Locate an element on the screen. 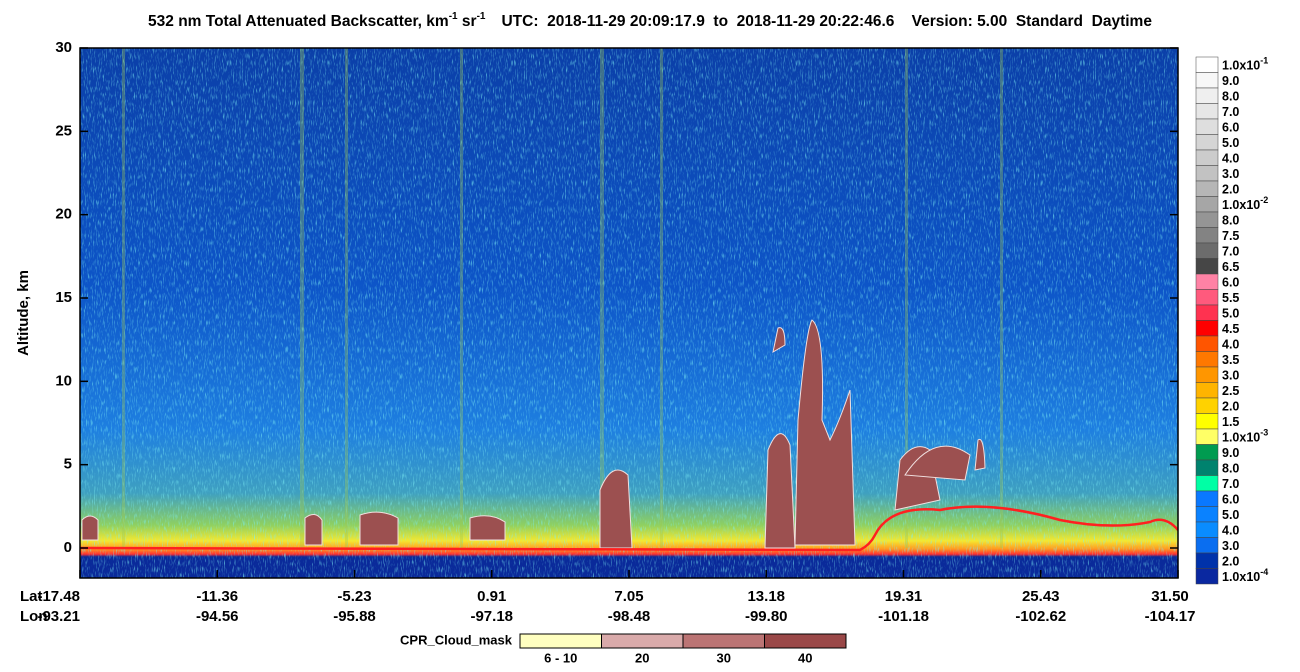  cloud-mask-label: CPR_Cloud_mask is located at coordinates (456, 639).